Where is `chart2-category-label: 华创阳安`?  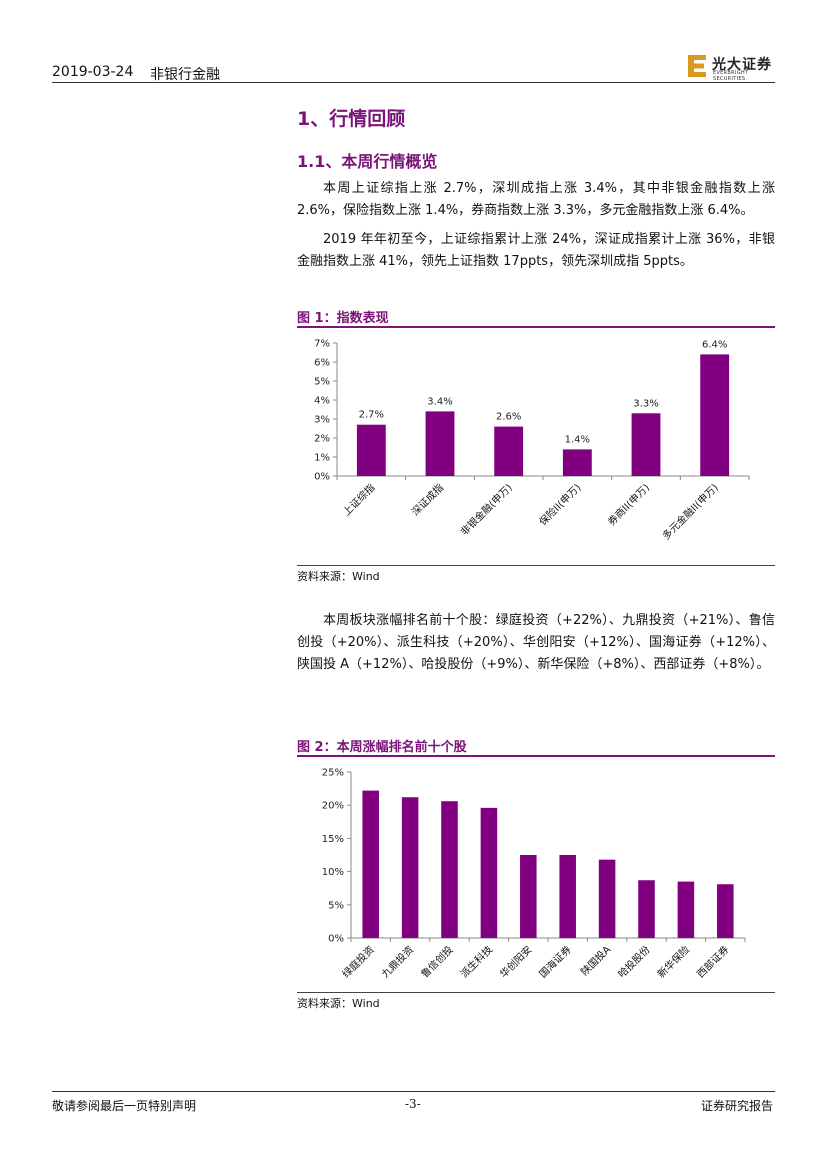 chart2-category-label: 华创阳安 is located at coordinates (515, 961).